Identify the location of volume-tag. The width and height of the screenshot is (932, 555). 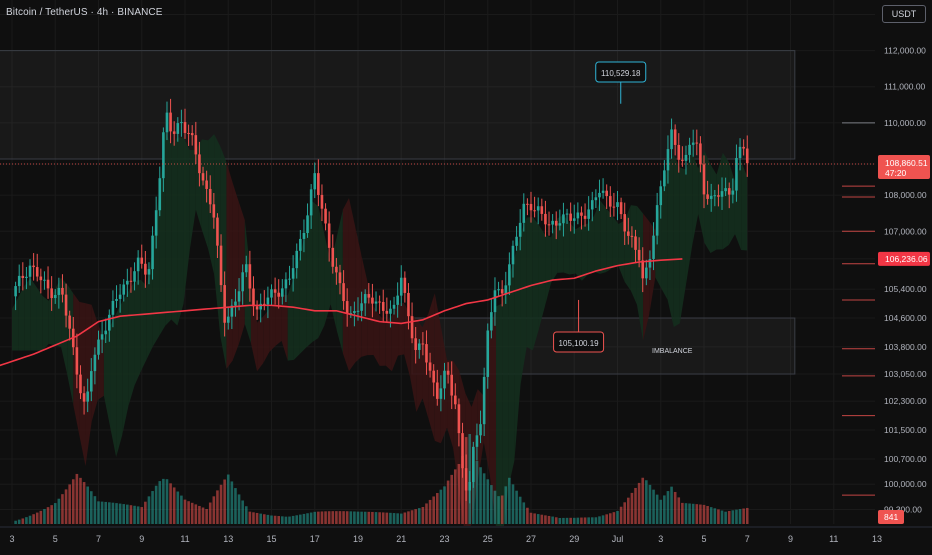
(891, 517).